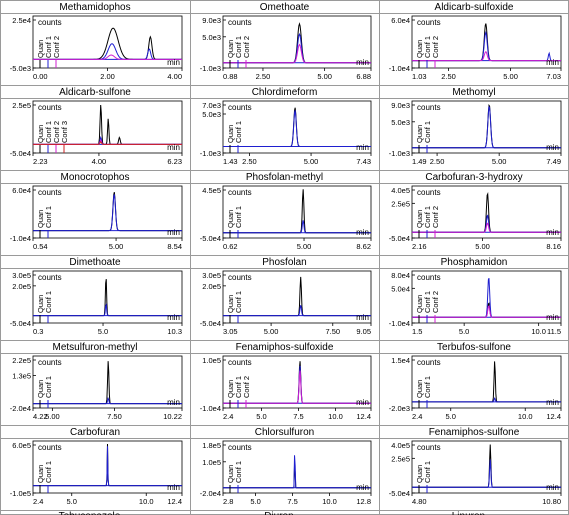  Describe the element at coordinates (525, 416) in the screenshot. I see `x-tick-label: 10.0` at that location.